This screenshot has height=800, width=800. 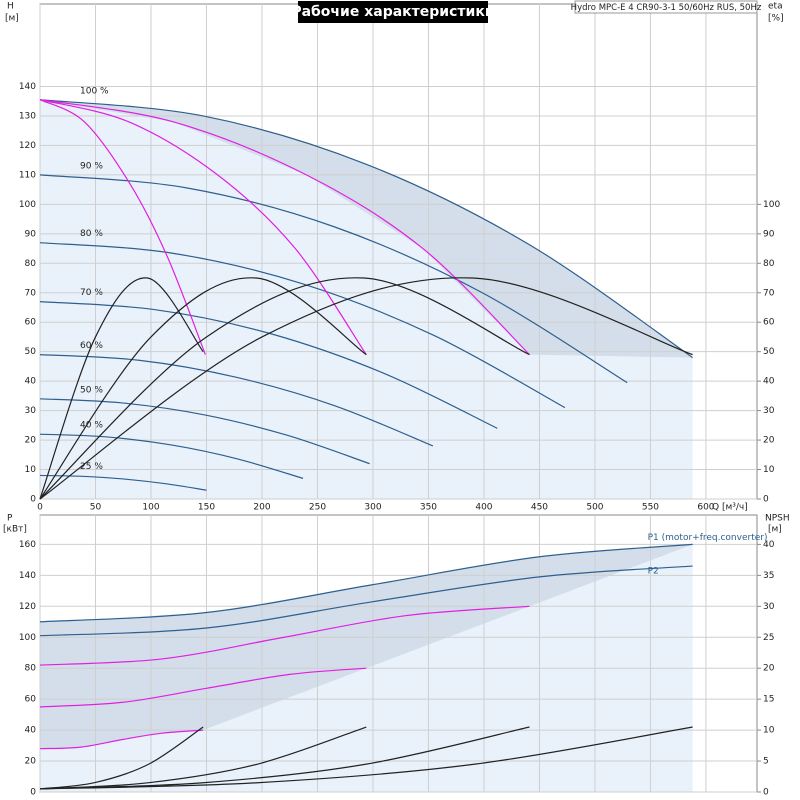 I want to click on y-unit: [кВт], so click(x=15, y=530).